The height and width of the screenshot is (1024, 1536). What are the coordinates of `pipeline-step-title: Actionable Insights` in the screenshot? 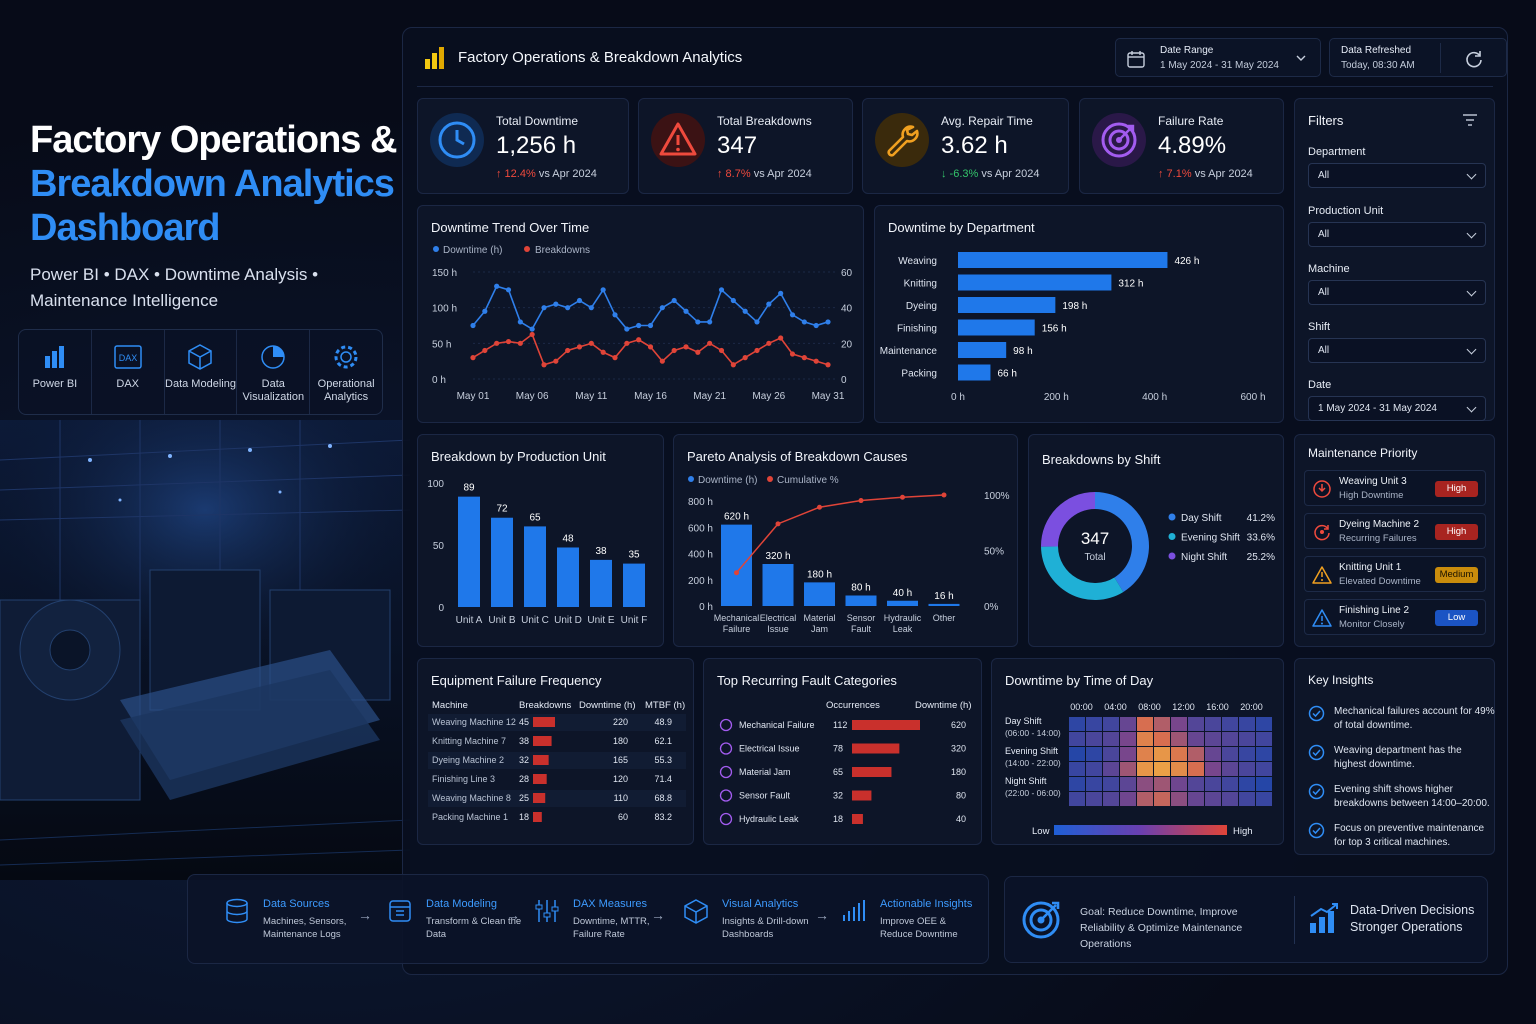 It's located at (926, 904).